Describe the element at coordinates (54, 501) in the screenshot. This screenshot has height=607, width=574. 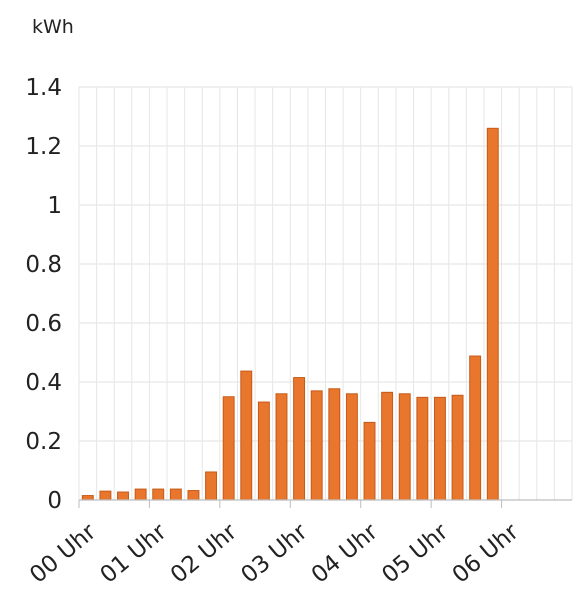
I see `y-tick-label: 0` at that location.